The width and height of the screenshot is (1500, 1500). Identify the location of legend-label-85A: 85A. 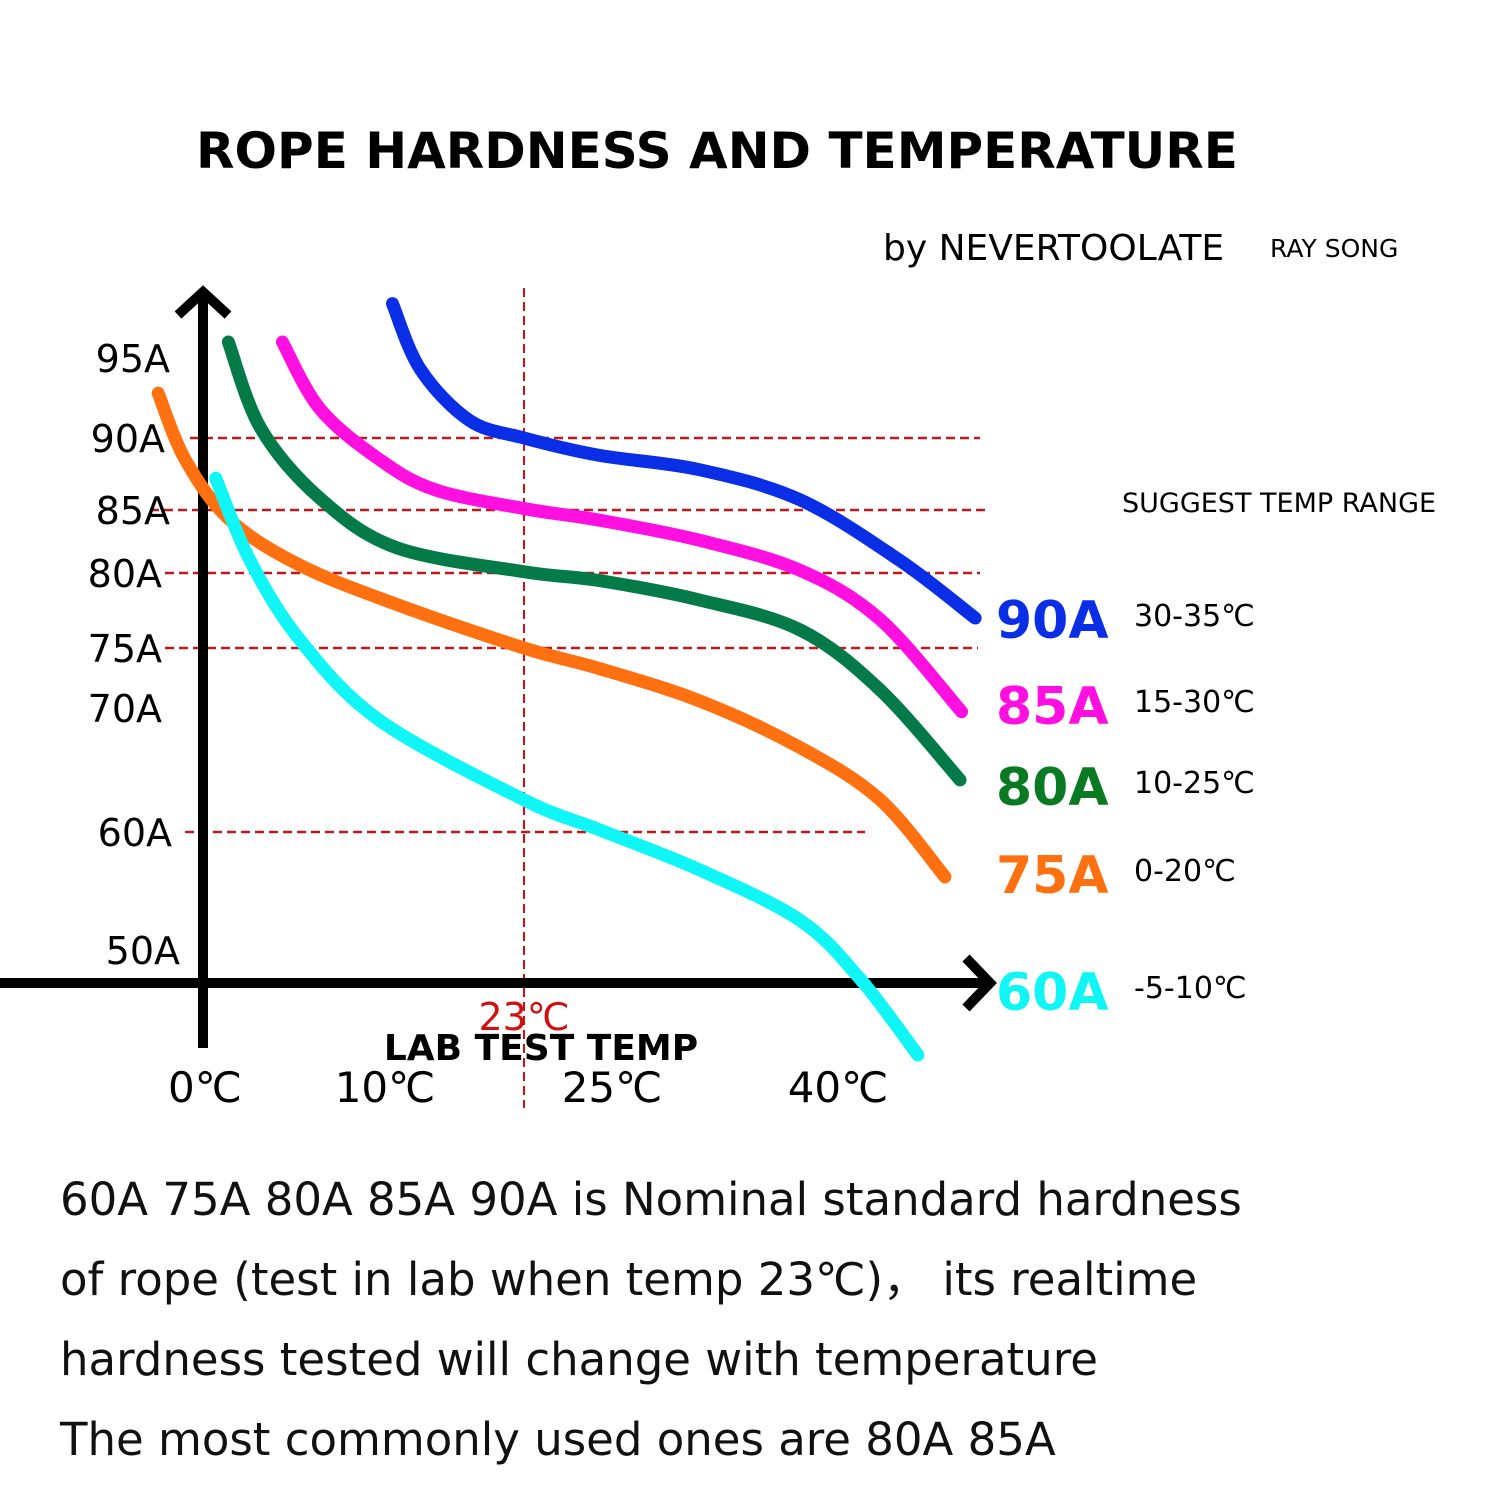
(1052, 707).